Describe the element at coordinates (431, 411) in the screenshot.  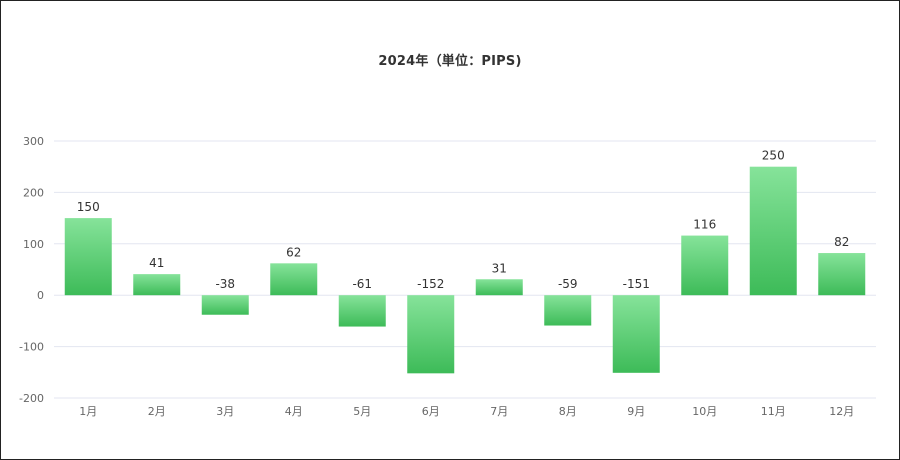
I see `x-tick-label: 6月` at that location.